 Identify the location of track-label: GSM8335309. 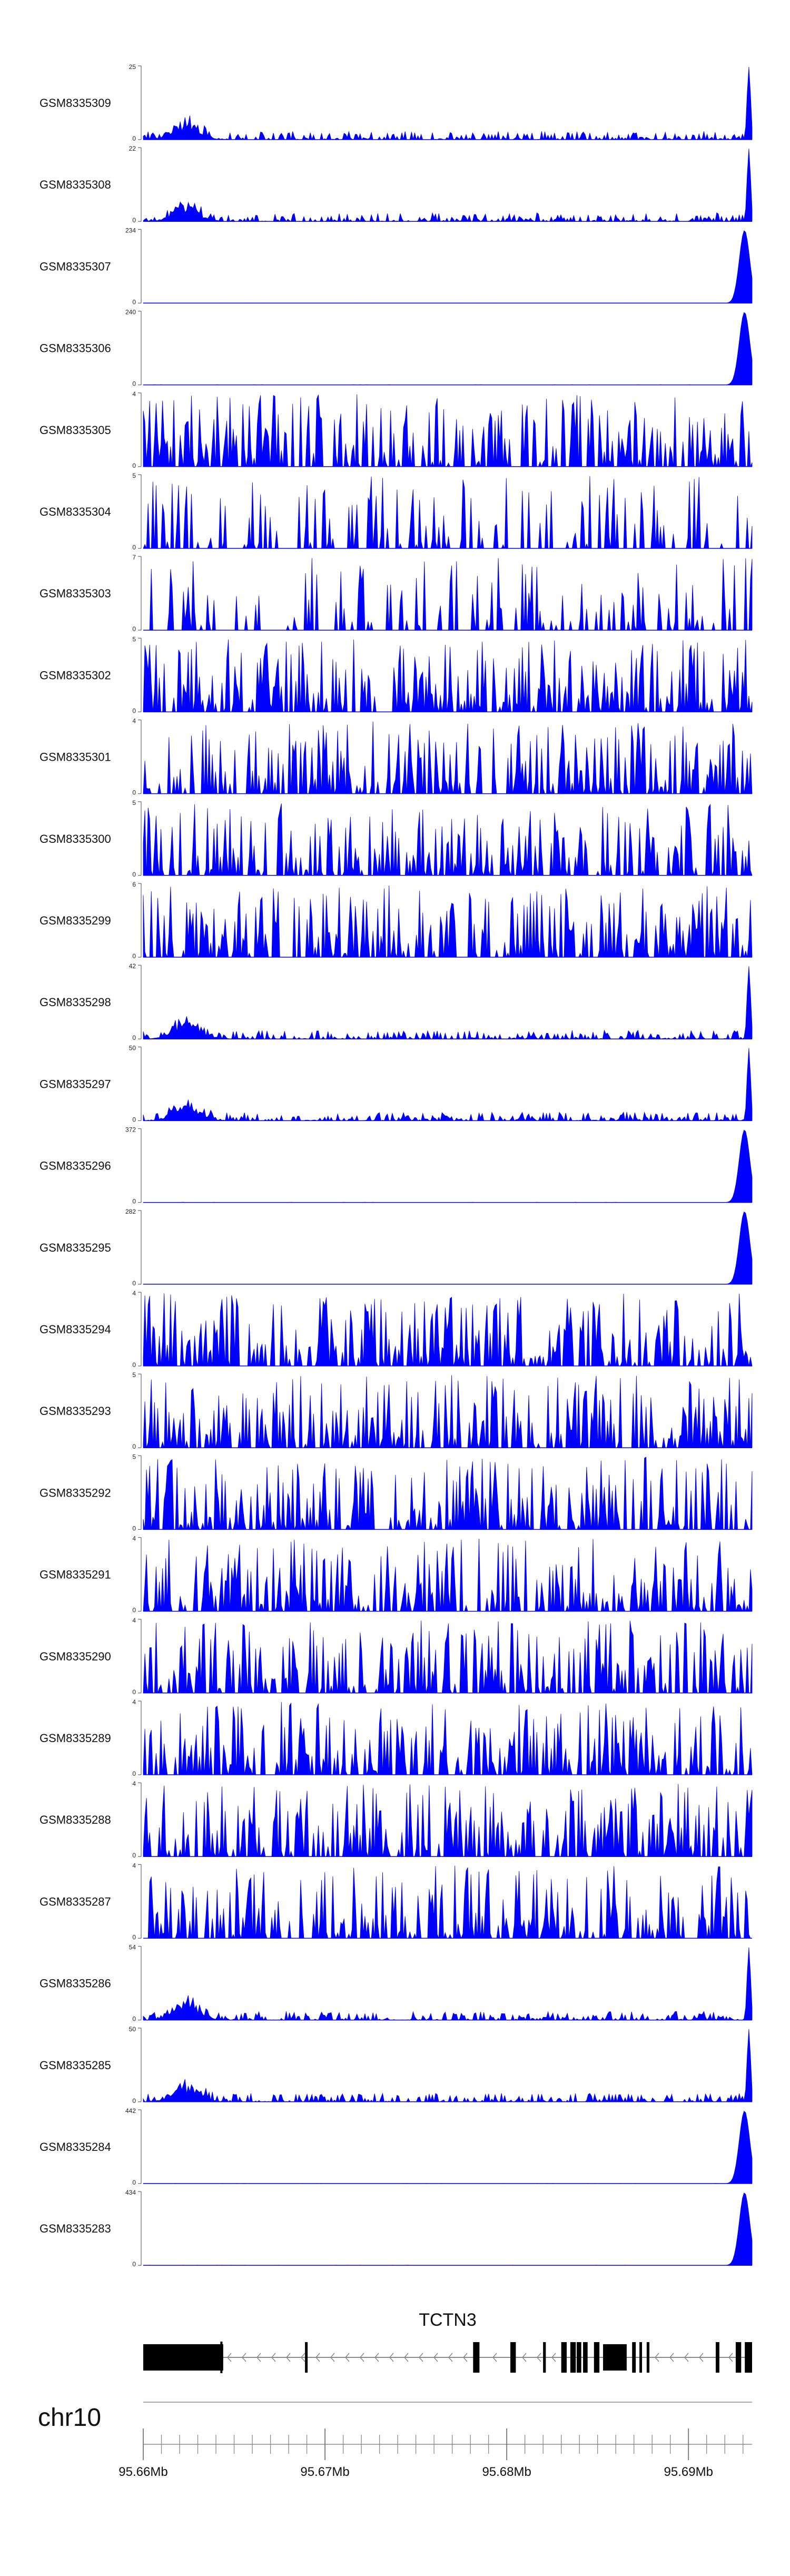
(75, 103).